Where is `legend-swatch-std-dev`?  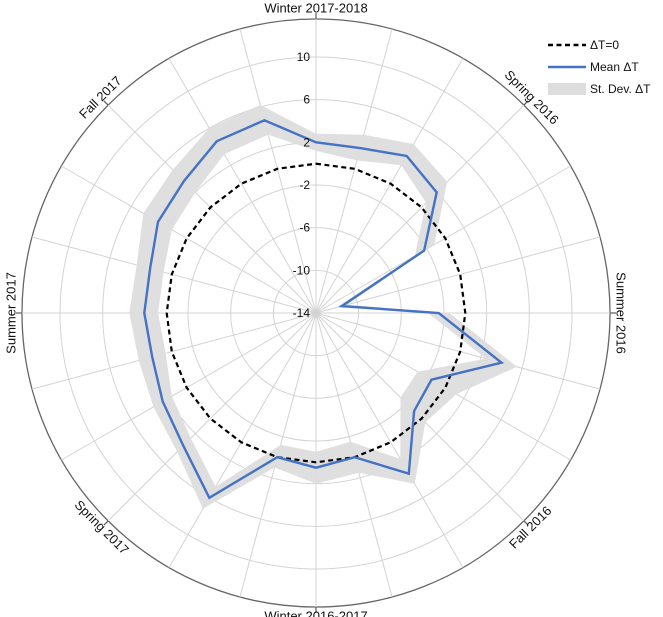 legend-swatch-std-dev is located at coordinates (567, 89).